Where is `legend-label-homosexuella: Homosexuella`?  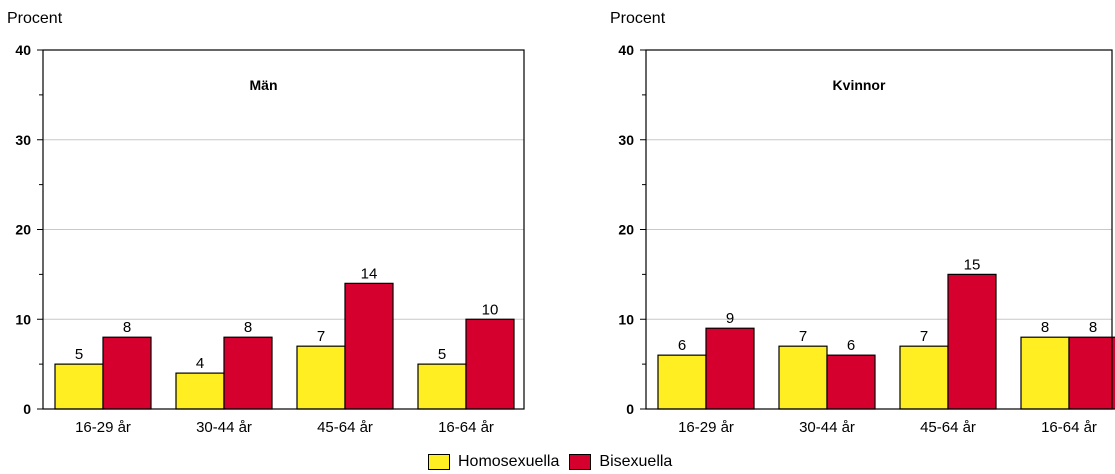
legend-label-homosexuella: Homosexuella is located at coordinates (509, 461).